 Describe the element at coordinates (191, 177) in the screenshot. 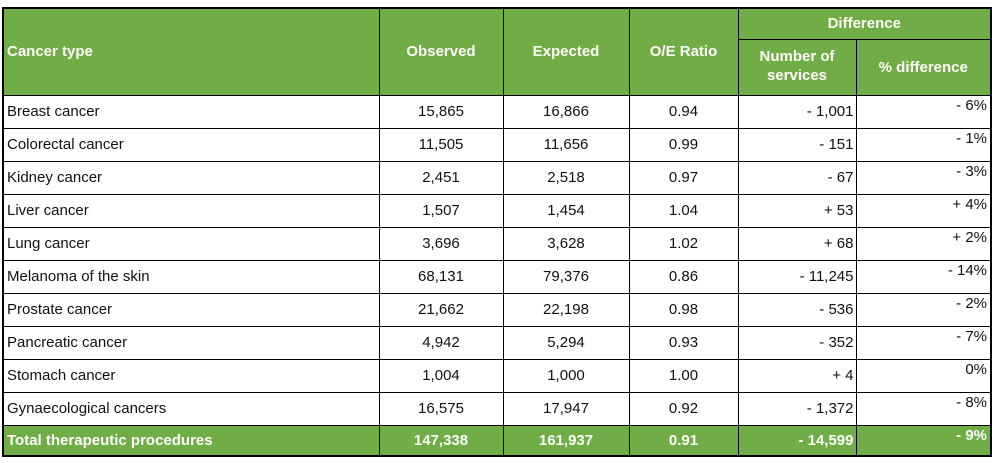

I see `cell-cancer-type: Kidney cancer` at that location.